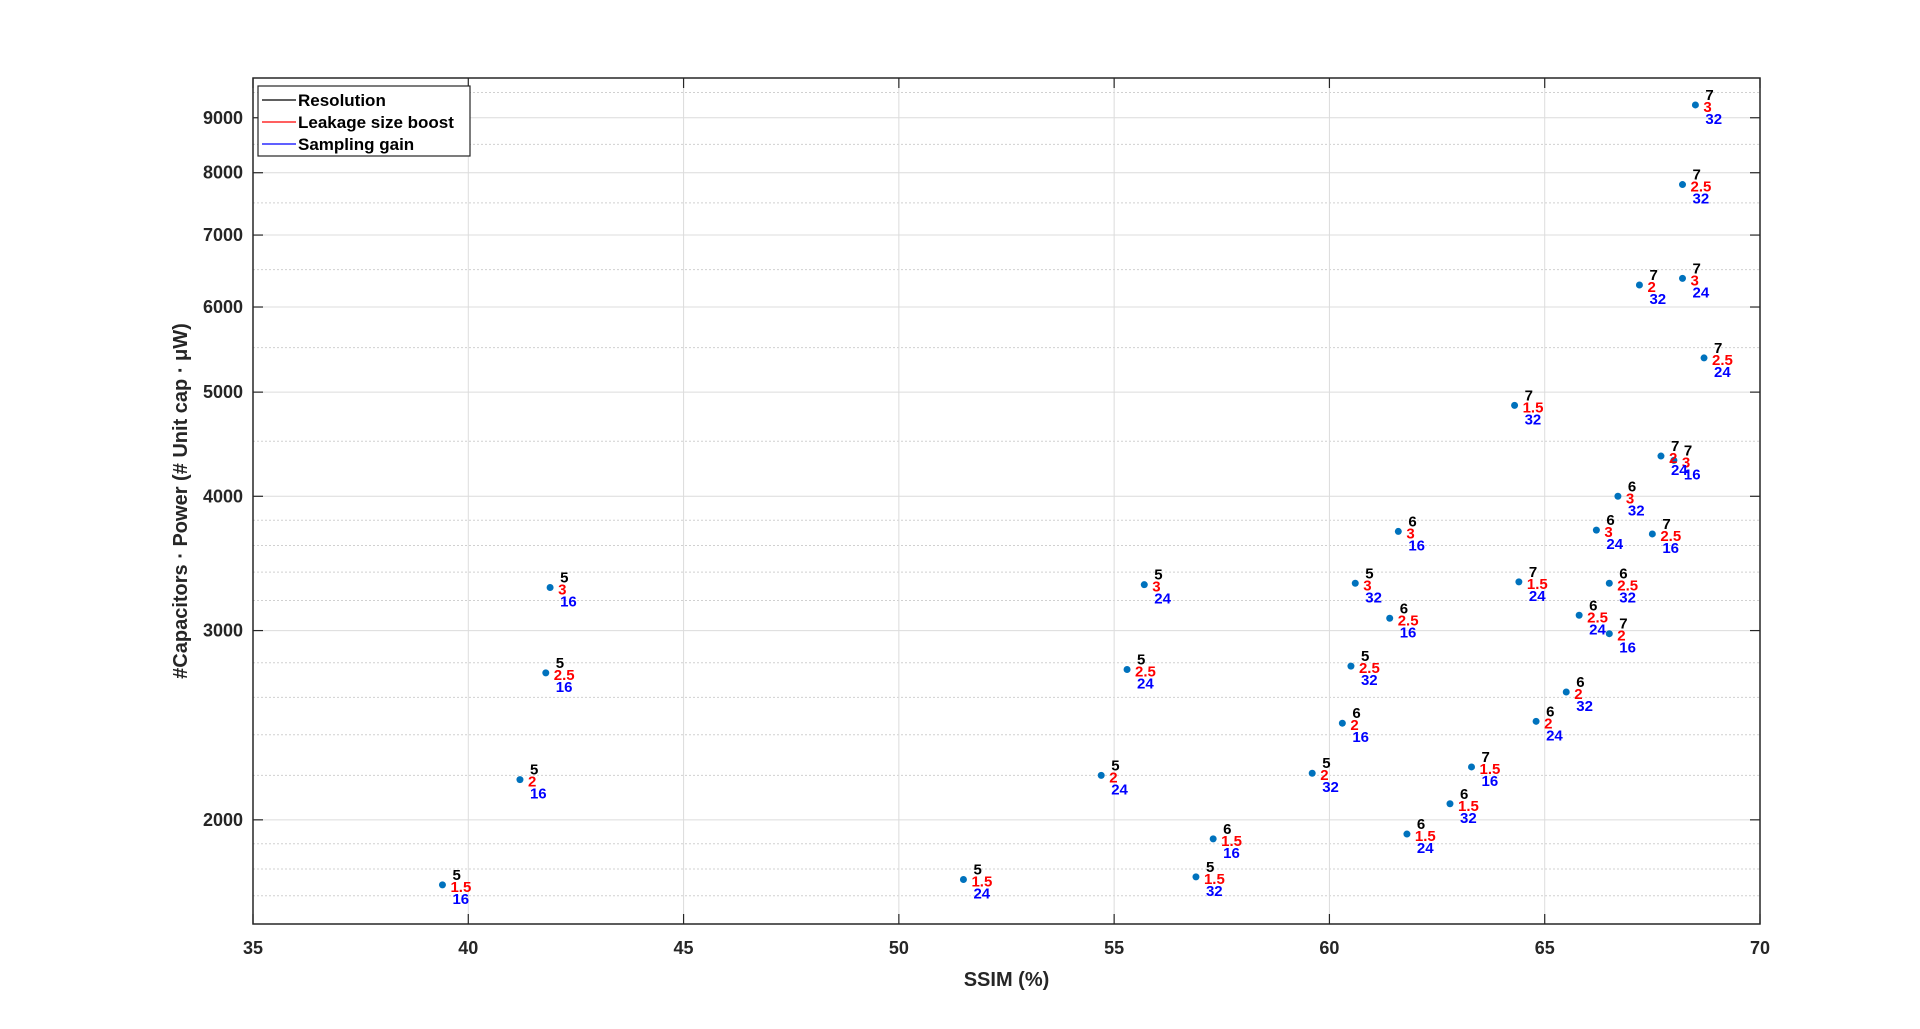  I want to click on y-tick-label: 6000, so click(223, 307).